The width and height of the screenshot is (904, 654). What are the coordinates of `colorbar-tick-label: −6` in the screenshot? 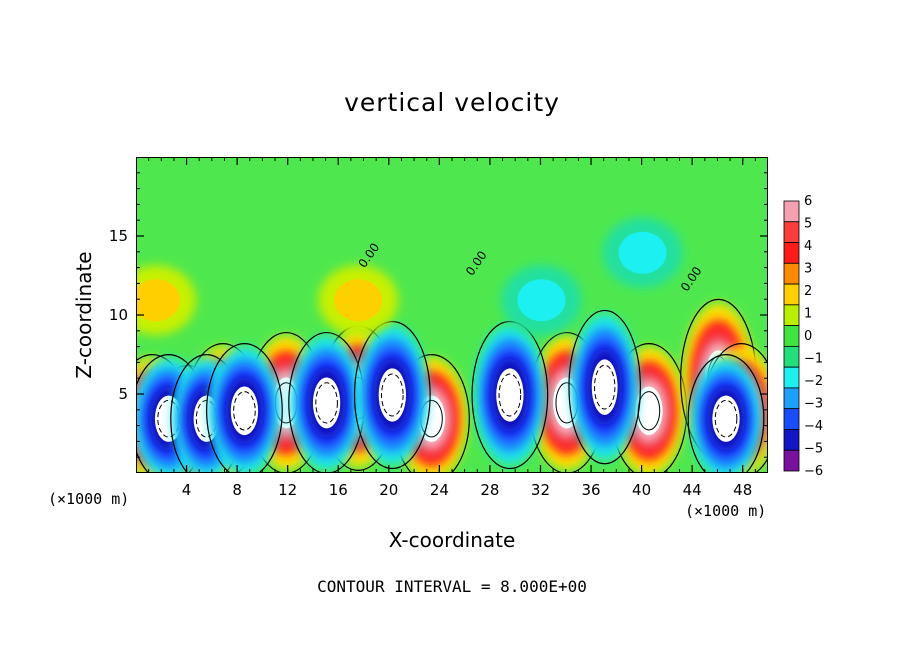 It's located at (813, 471).